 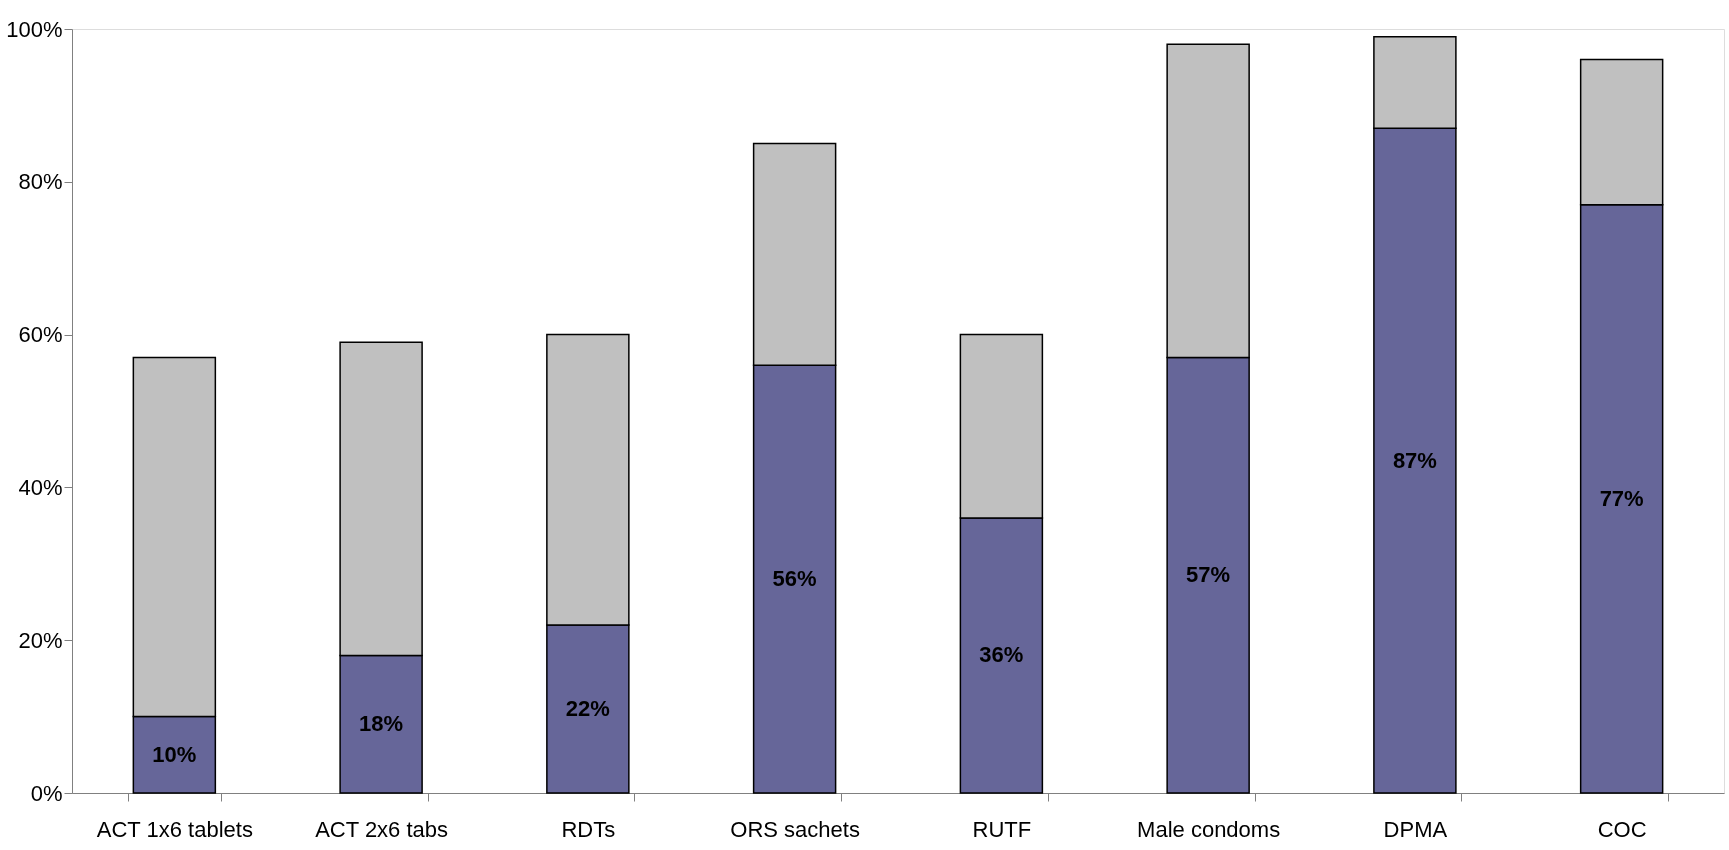 What do you see at coordinates (382, 829) in the screenshot?
I see `x-tick-label: ACT 2x6 tabs` at bounding box center [382, 829].